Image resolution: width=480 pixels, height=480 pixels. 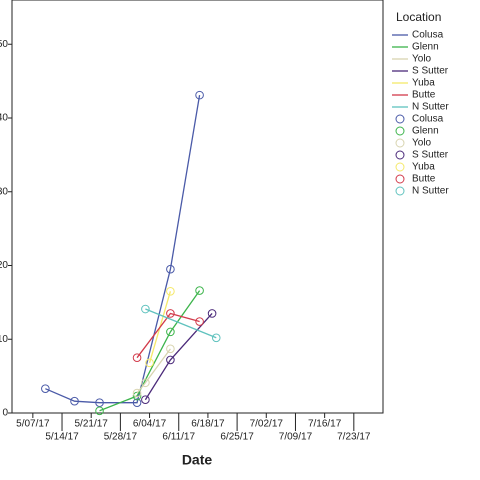 I want to click on y-tick-label: 20, so click(x=4, y=265).